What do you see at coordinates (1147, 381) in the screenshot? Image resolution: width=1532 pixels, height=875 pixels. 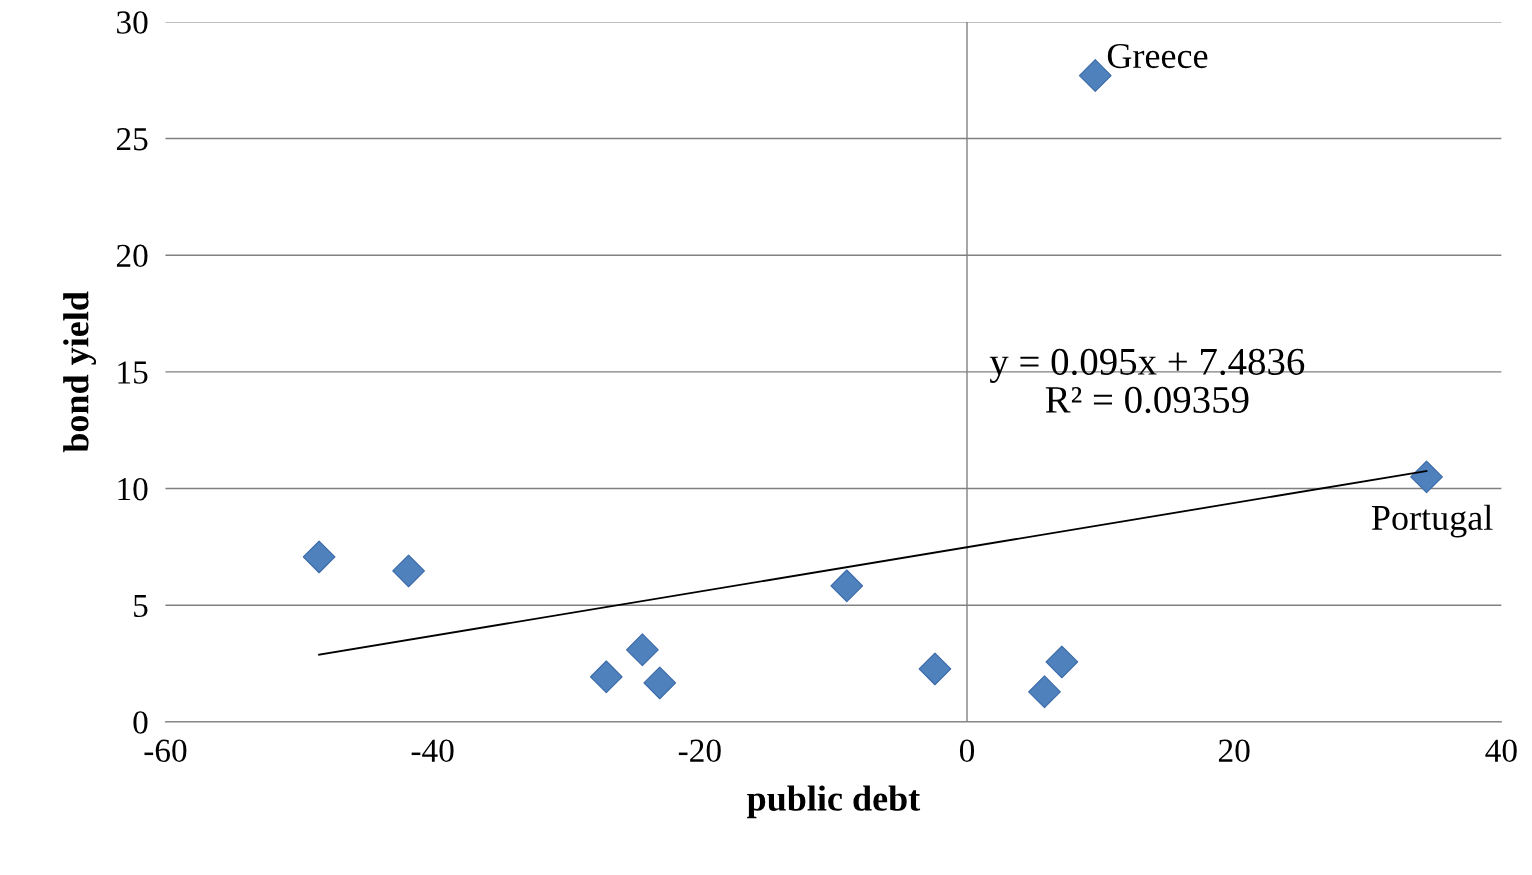 I see `annotation: y = 0.095x + 7.4836 R² = 0.09359` at bounding box center [1147, 381].